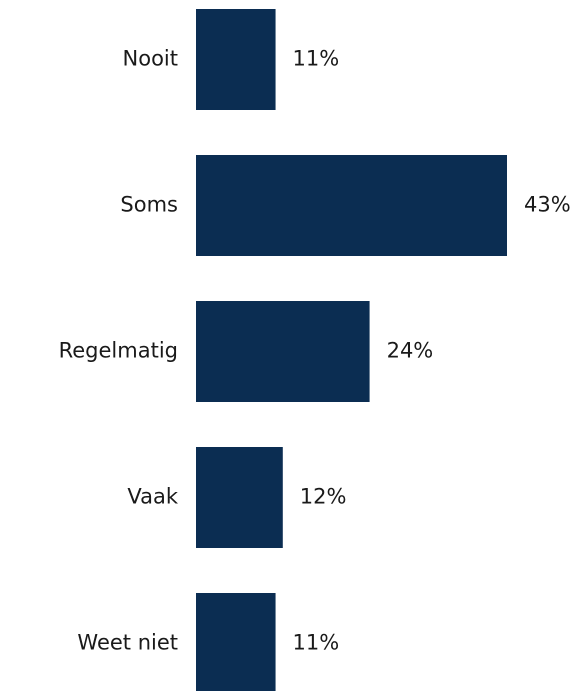 Image resolution: width=586 pixels, height=691 pixels. Describe the element at coordinates (410, 351) in the screenshot. I see `value-label: 24%` at that location.